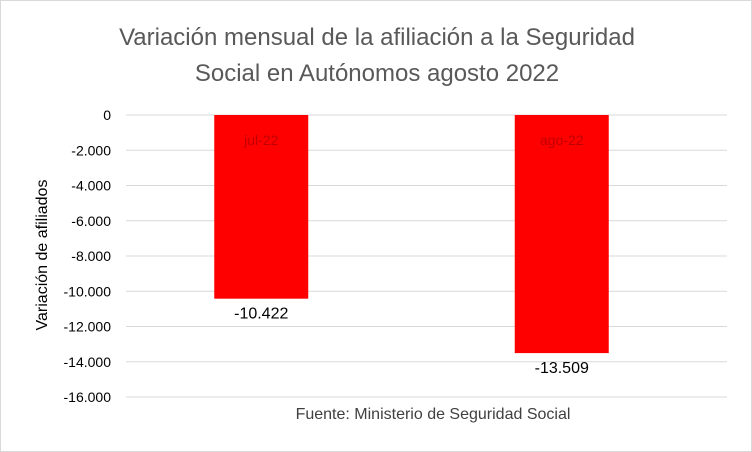  Describe the element at coordinates (88, 291) in the screenshot. I see `y-tick-label: -10.000` at that location.